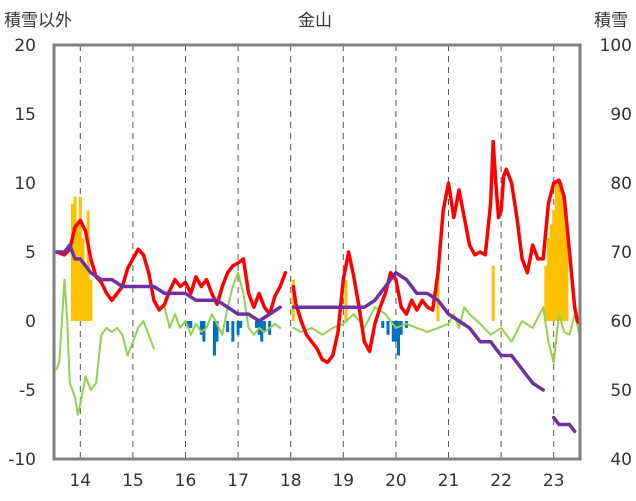  What do you see at coordinates (621, 115) in the screenshot?
I see `y-right-tick-label: 90` at bounding box center [621, 115].